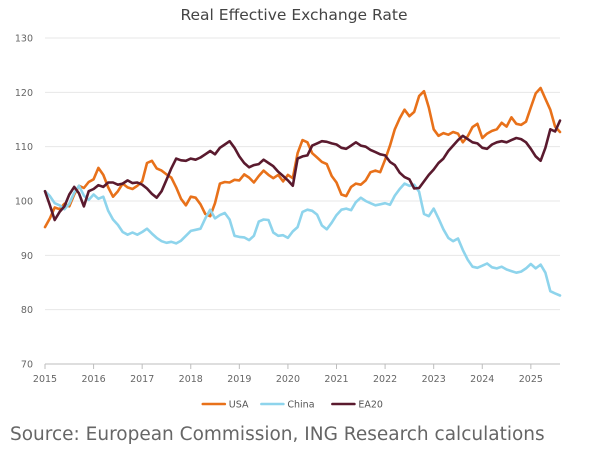 This screenshot has height=457, width=589. I want to click on legend-label-ea20: EA20, so click(370, 405).